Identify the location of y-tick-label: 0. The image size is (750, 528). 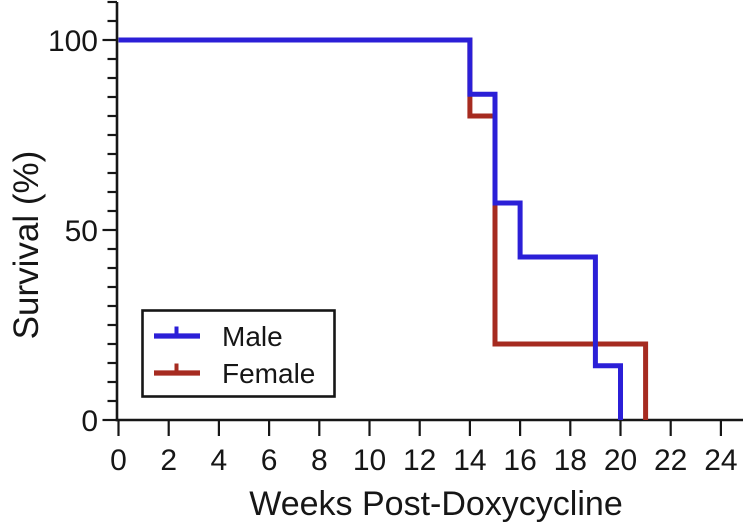
(89, 421).